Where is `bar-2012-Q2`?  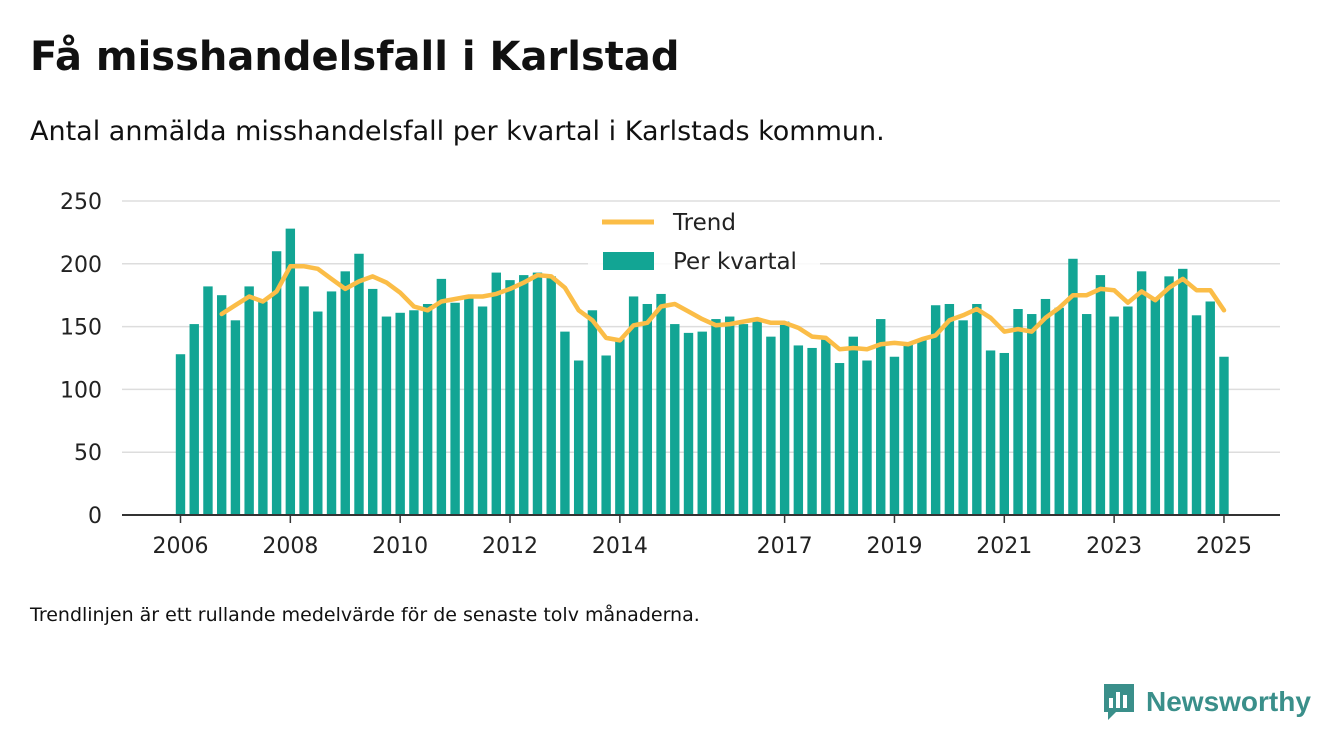 bar-2012-Q2 is located at coordinates (524, 395).